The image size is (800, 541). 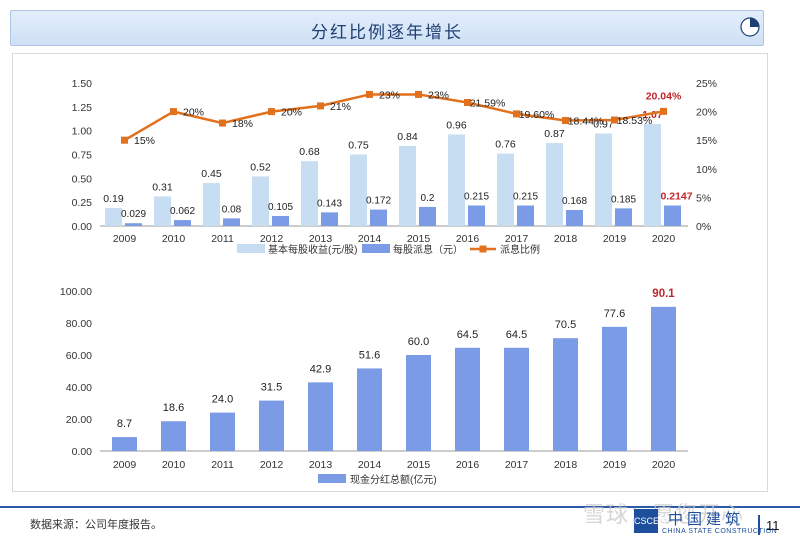 What do you see at coordinates (663, 294) in the screenshot?
I see `cash-dividend-label: 90.1` at bounding box center [663, 294].